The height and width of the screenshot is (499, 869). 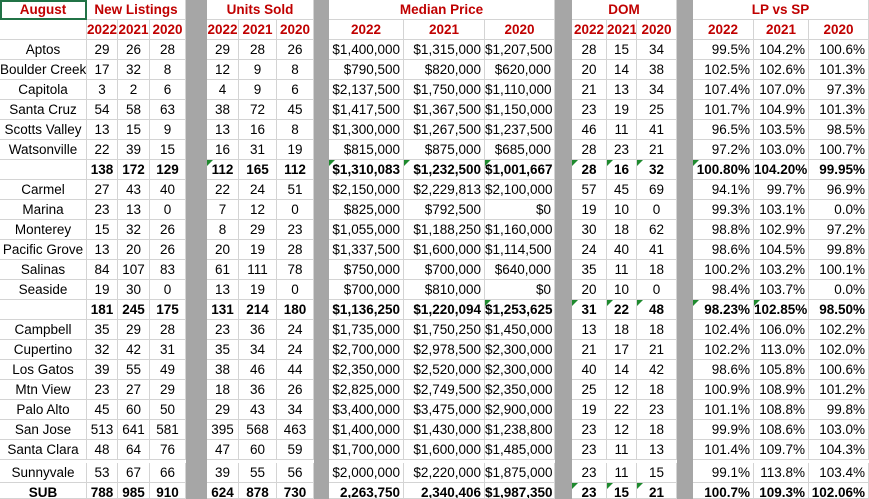 What do you see at coordinates (168, 491) in the screenshot?
I see `data-cell-nl: 910` at bounding box center [168, 491].